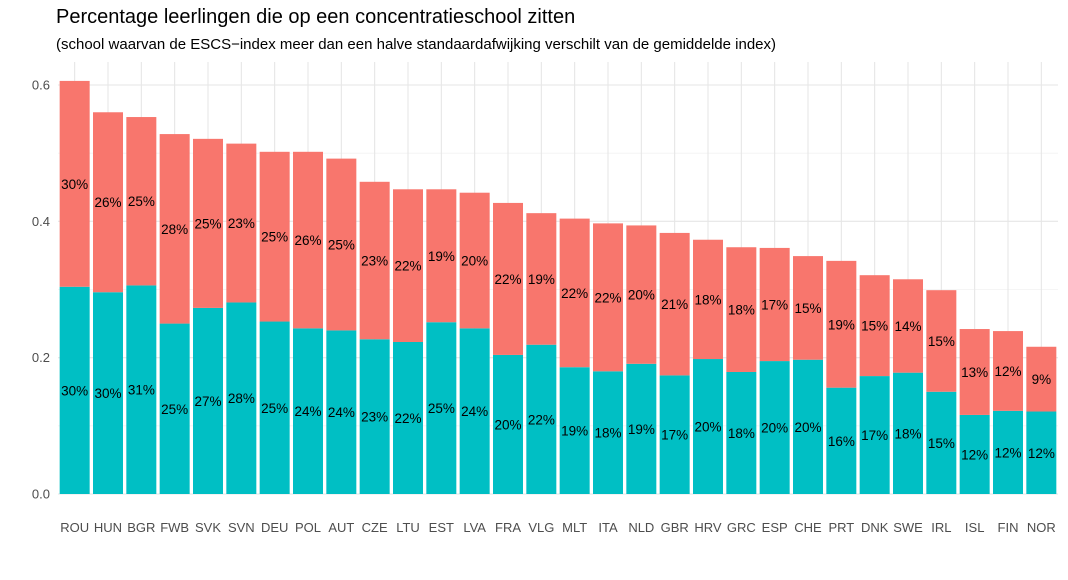  What do you see at coordinates (408, 527) in the screenshot?
I see `x-tick-label: LTU` at bounding box center [408, 527].